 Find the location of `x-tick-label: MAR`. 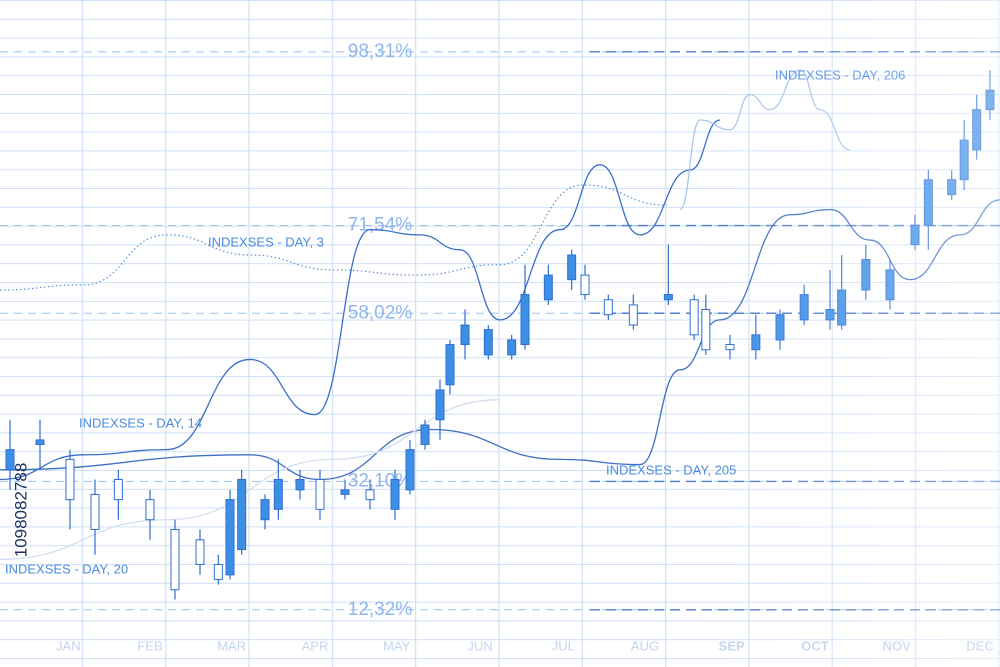

x-tick-label: MAR is located at coordinates (231, 645).